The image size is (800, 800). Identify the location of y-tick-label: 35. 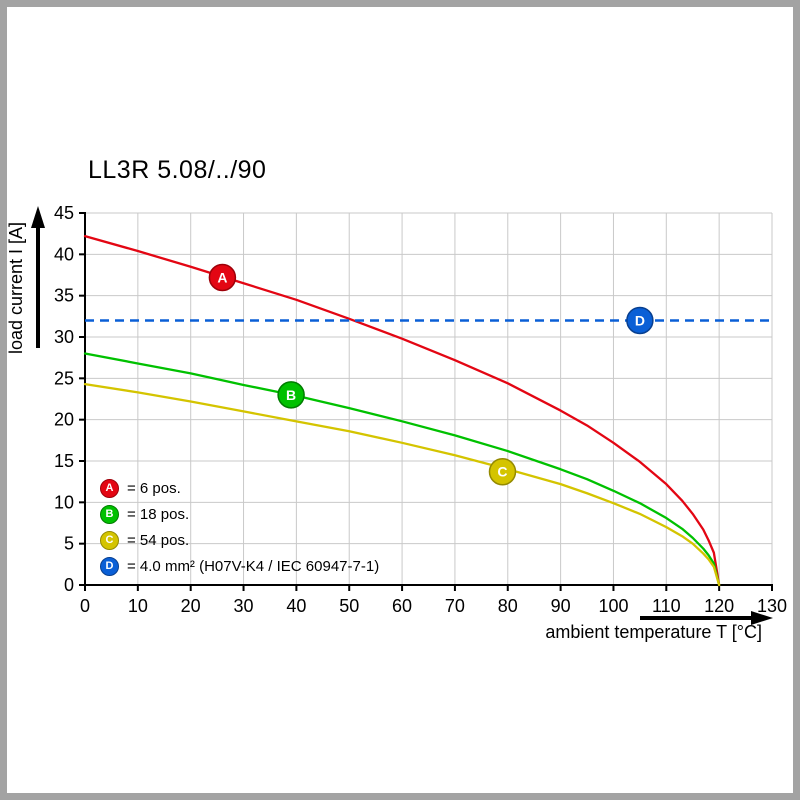
(64, 296).